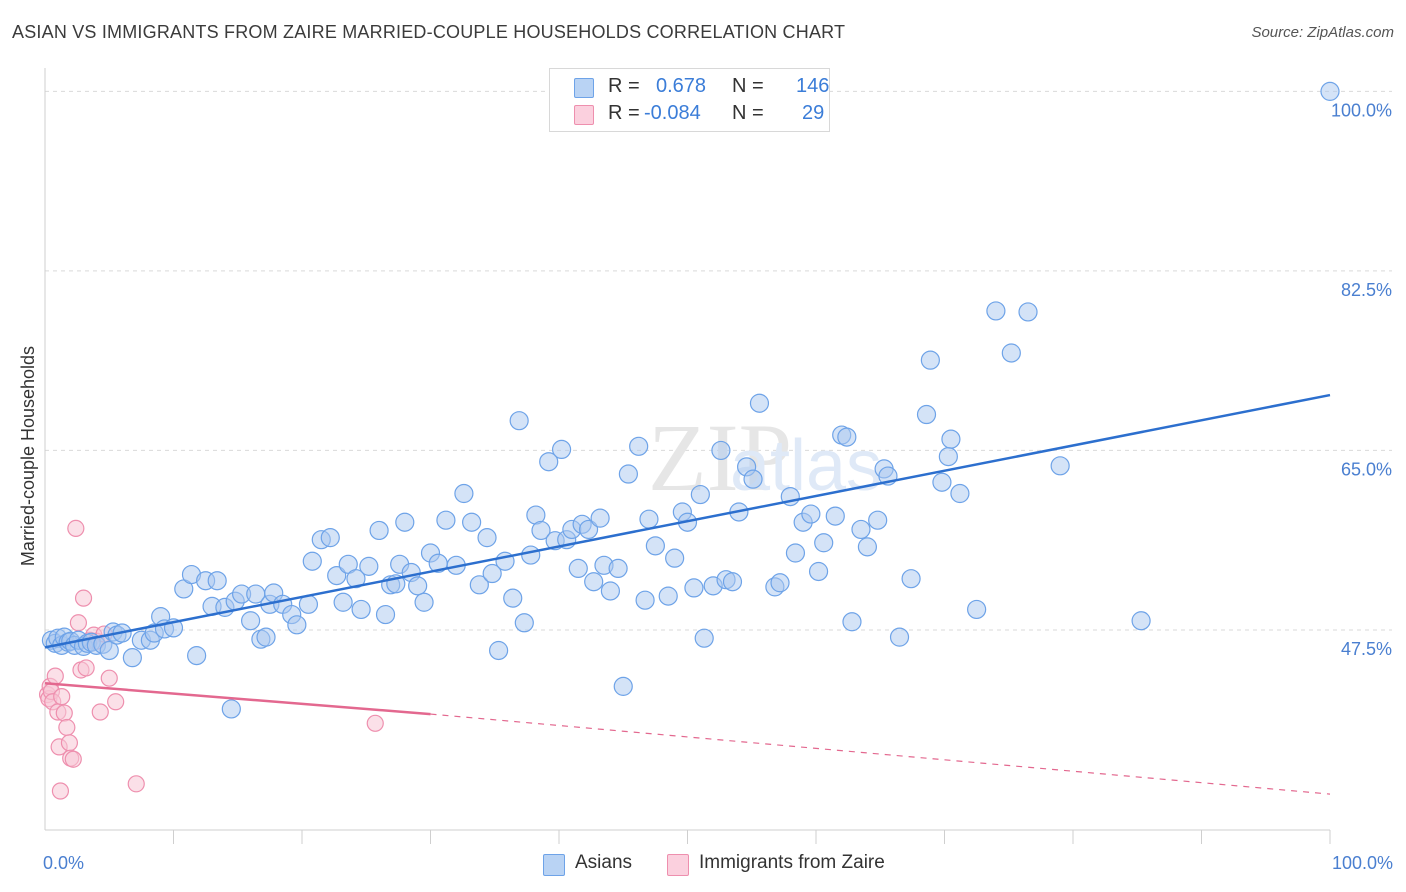 The height and width of the screenshot is (892, 1406). I want to click on legend-n-label: N =, so click(748, 86).